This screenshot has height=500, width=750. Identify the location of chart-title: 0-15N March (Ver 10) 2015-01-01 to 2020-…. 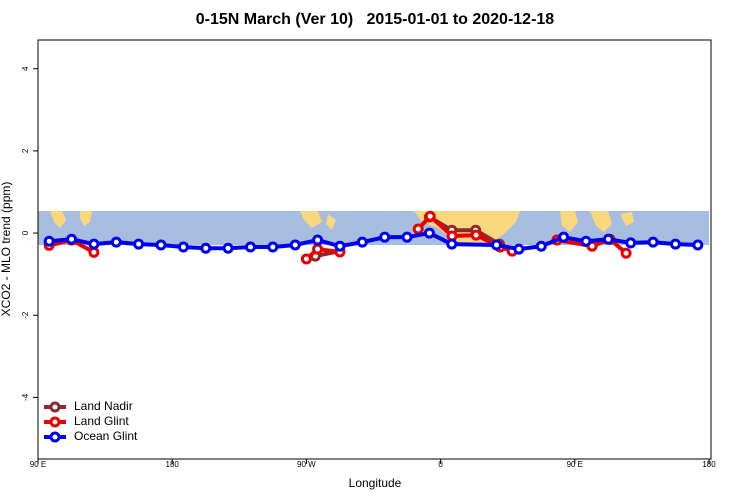
(375, 19).